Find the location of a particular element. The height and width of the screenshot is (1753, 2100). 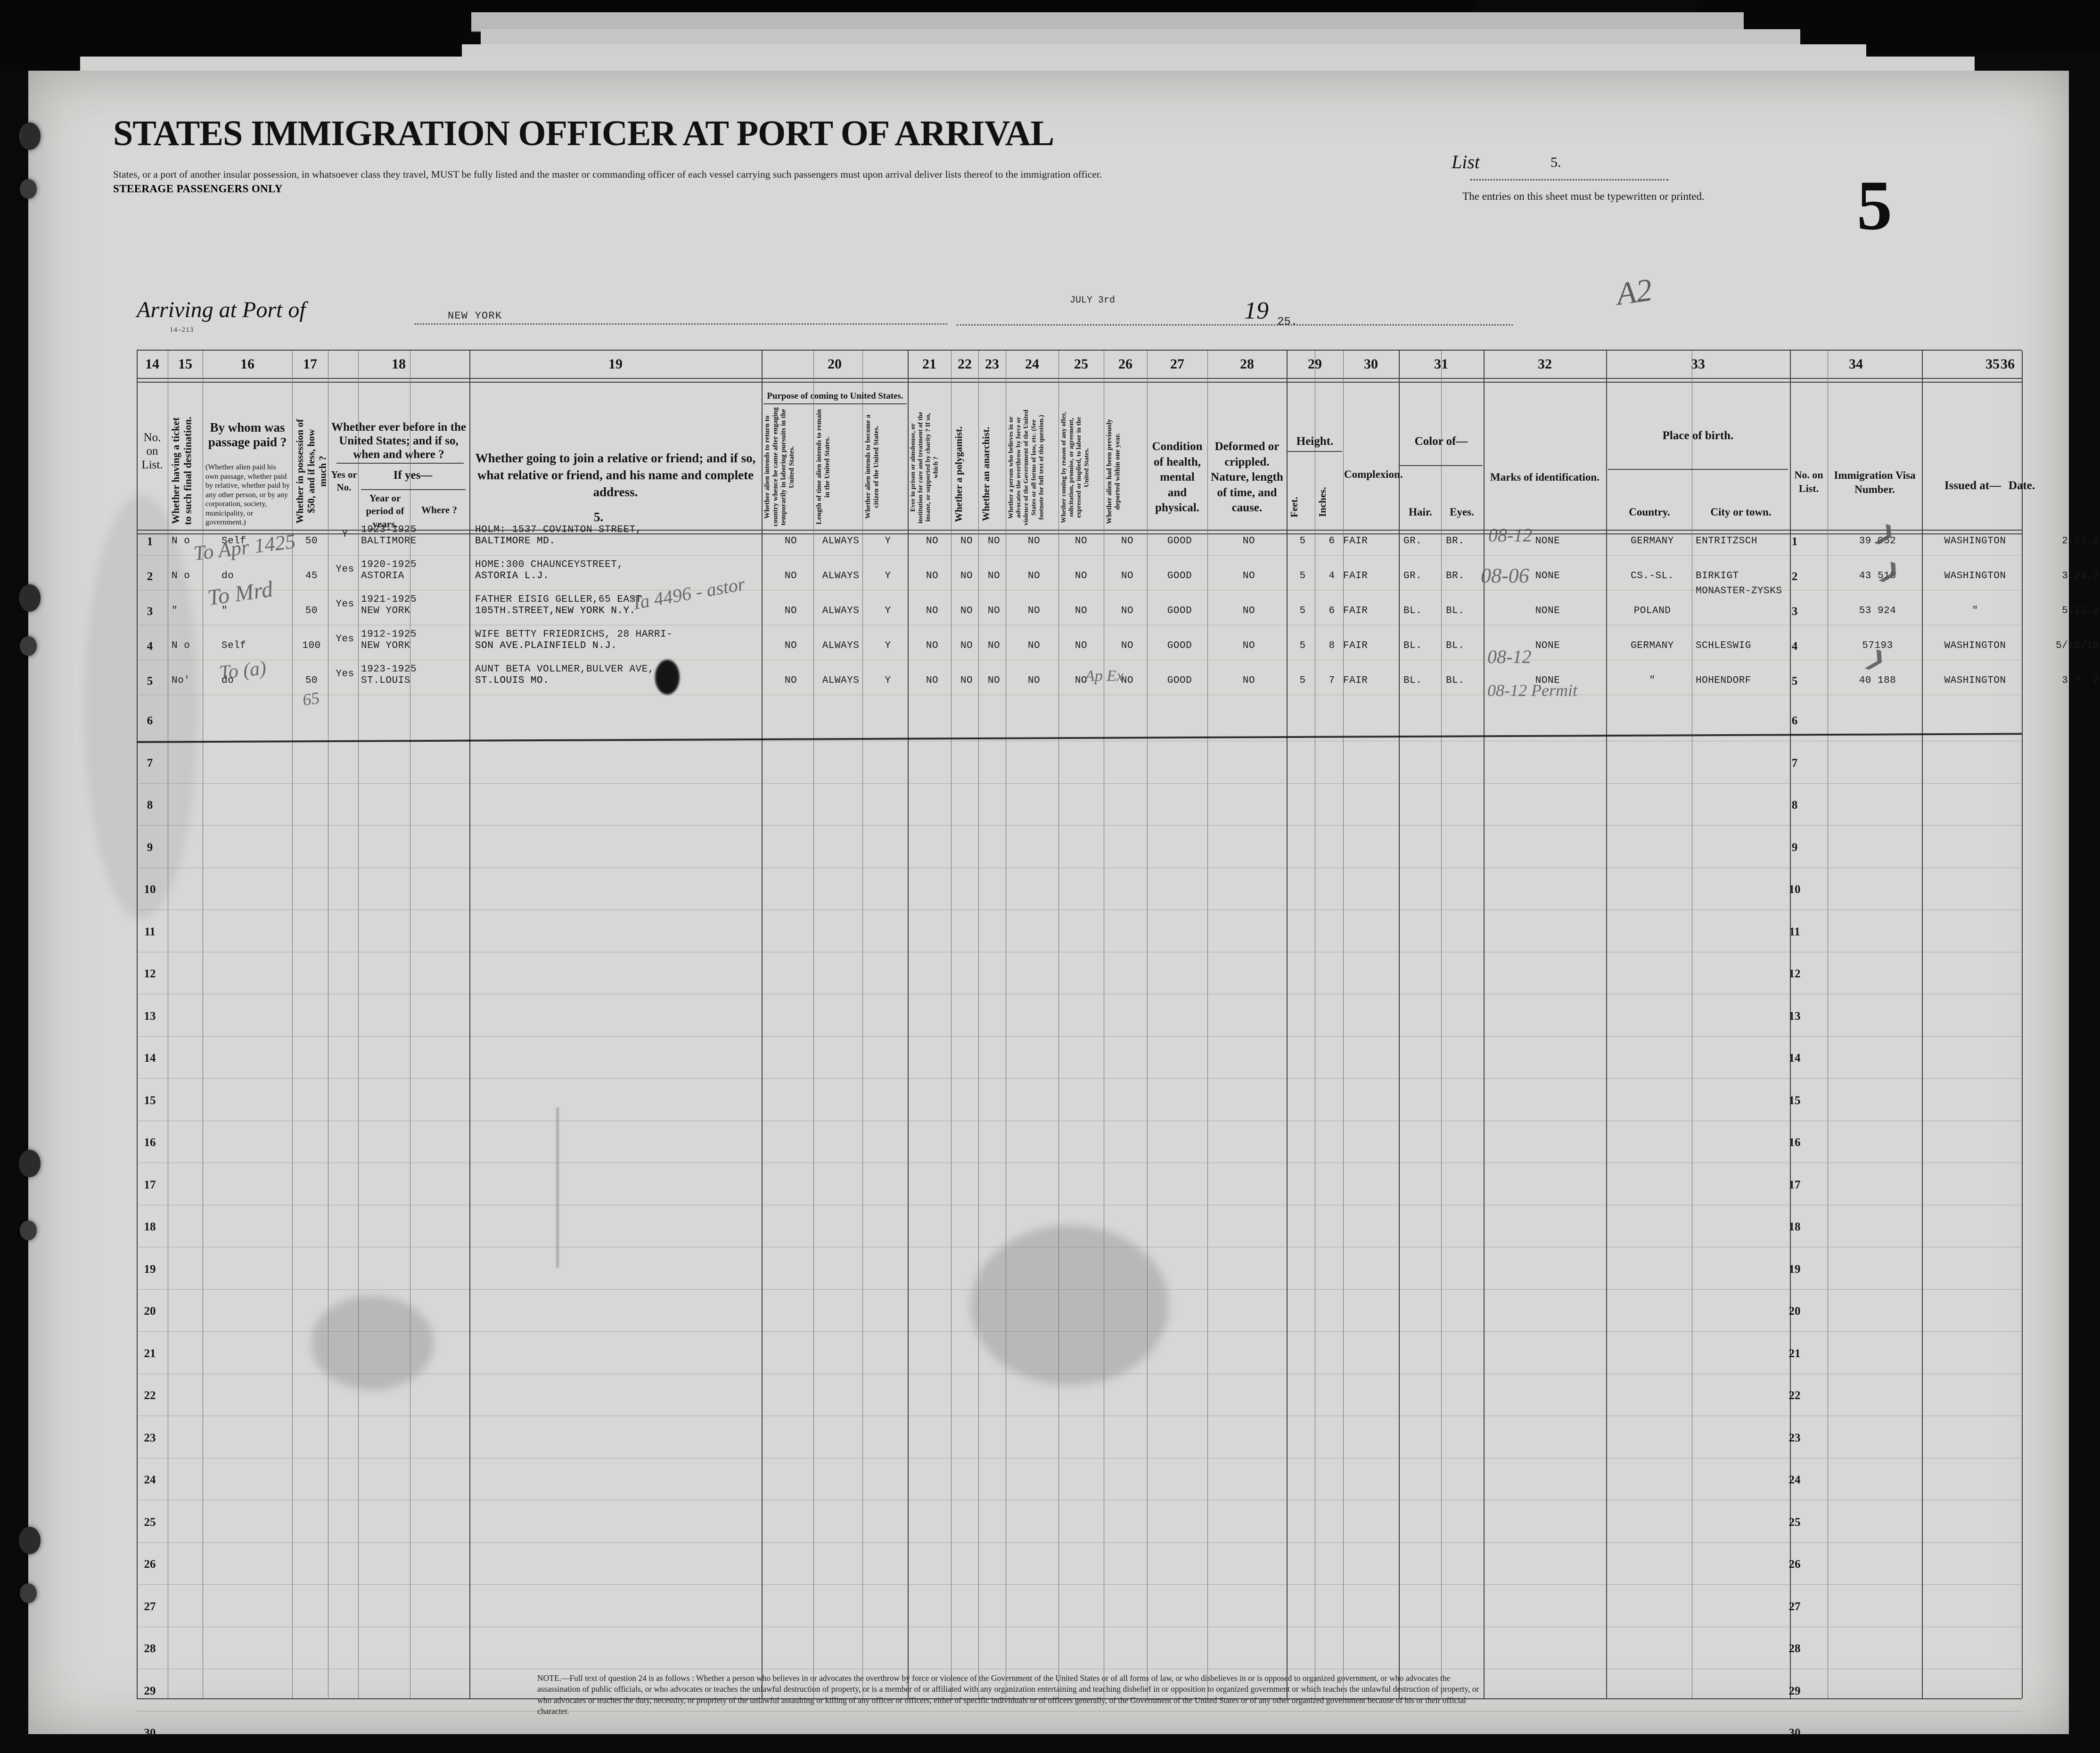

cell-value: WASHINGTON is located at coordinates (1975, 541).